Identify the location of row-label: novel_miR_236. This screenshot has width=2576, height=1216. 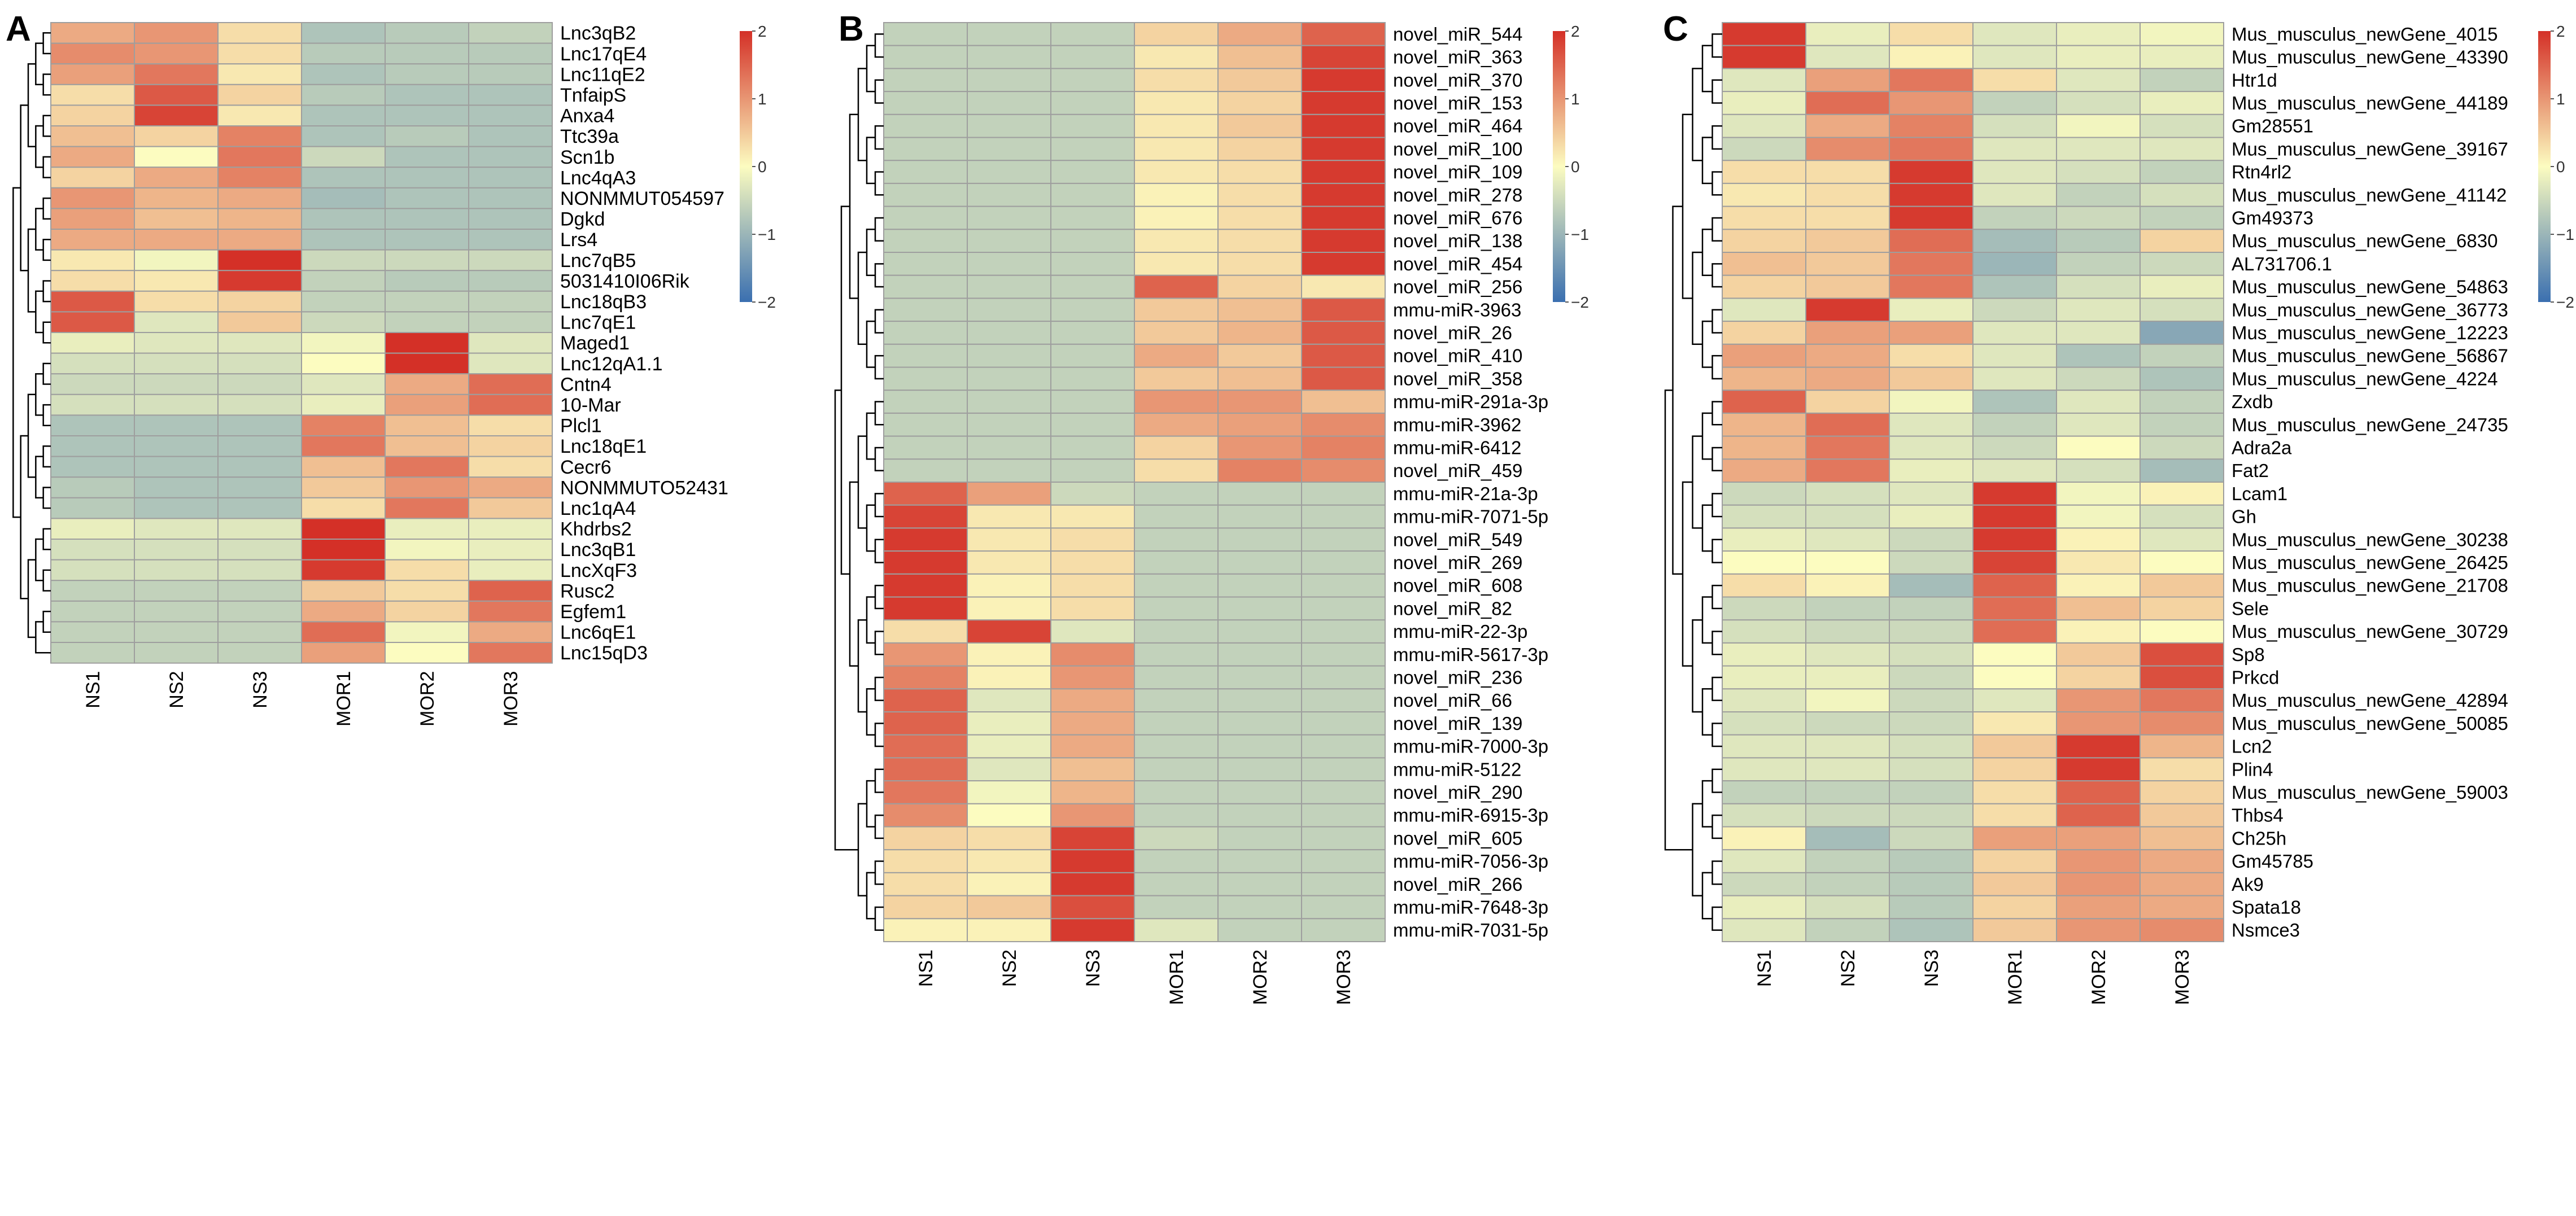
(1458, 677).